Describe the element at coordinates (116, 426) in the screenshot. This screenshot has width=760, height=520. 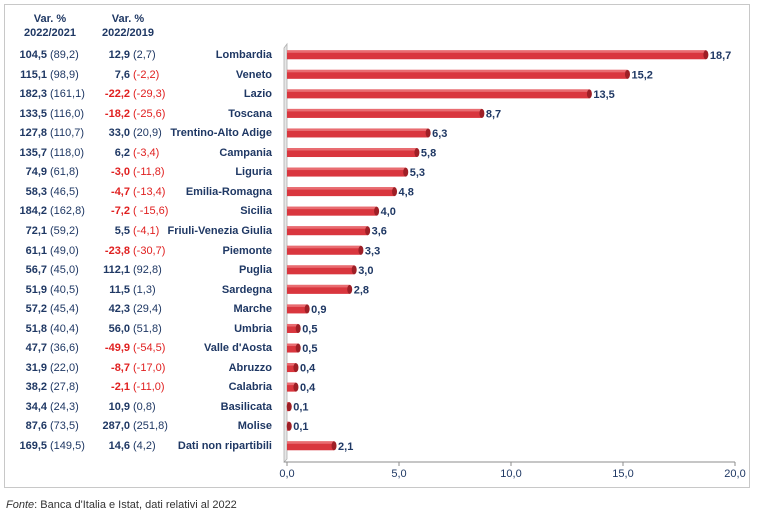
I see `value-2022-2019: 287,0` at that location.